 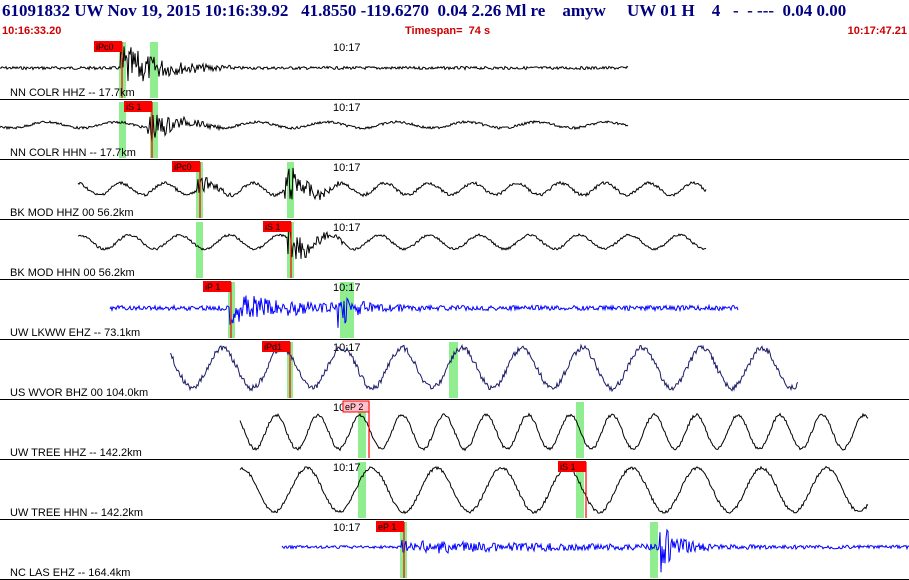 I want to click on trace-row: 10:17 iPc0 BK MOD HHZ 00 56.2km, so click(x=454, y=190).